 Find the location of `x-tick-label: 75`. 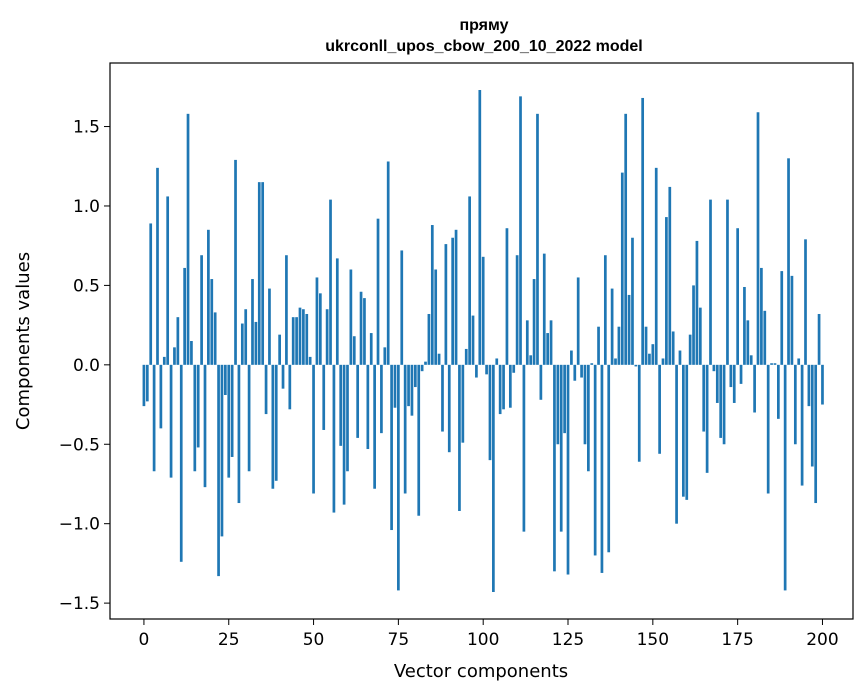

x-tick-label: 75 is located at coordinates (399, 640).